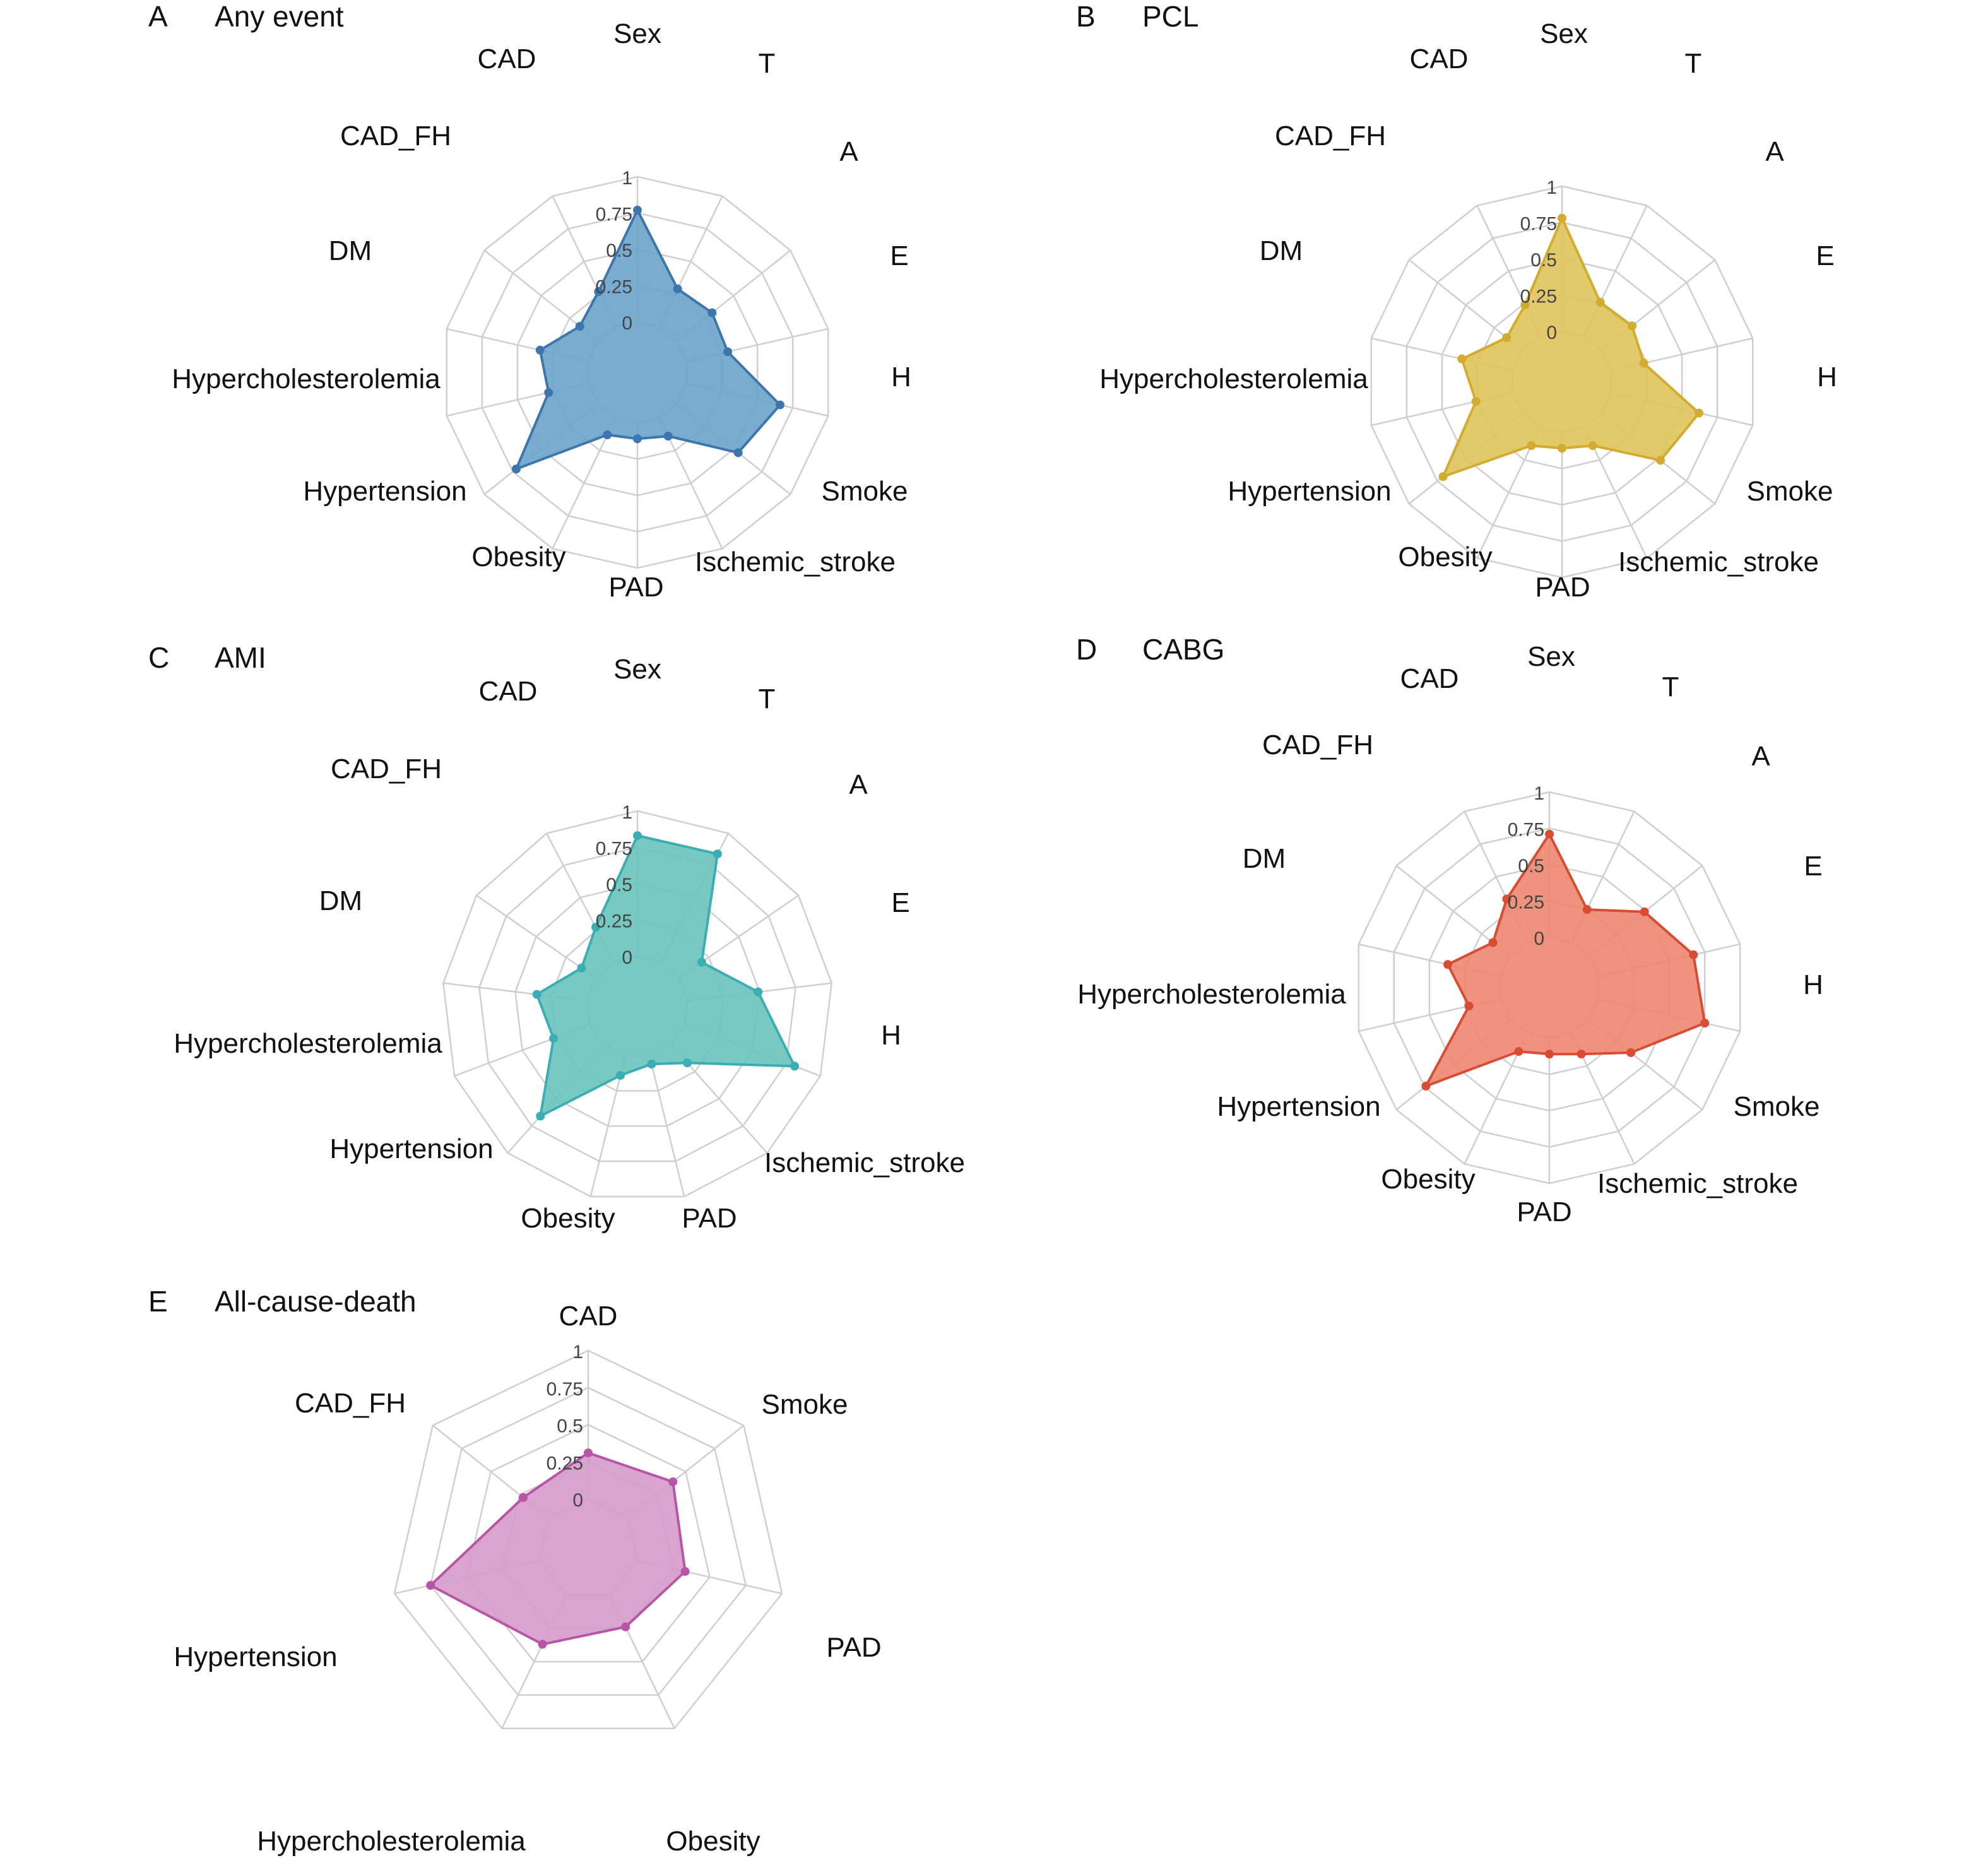  Describe the element at coordinates (518, 556) in the screenshot. I see `axis-label-obesity: Obesity` at that location.